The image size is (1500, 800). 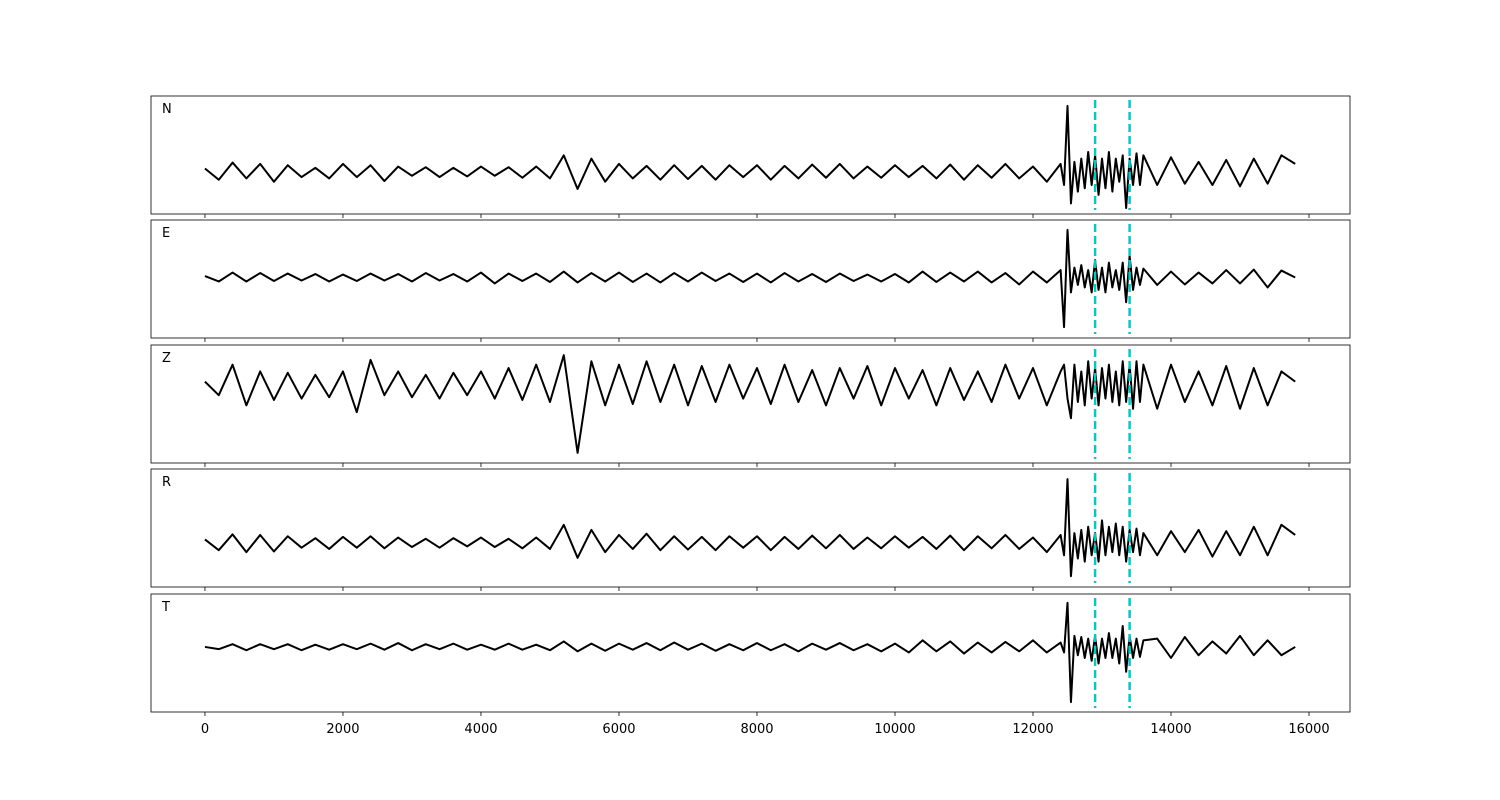 What do you see at coordinates (166, 482) in the screenshot?
I see `panel-label: R` at bounding box center [166, 482].